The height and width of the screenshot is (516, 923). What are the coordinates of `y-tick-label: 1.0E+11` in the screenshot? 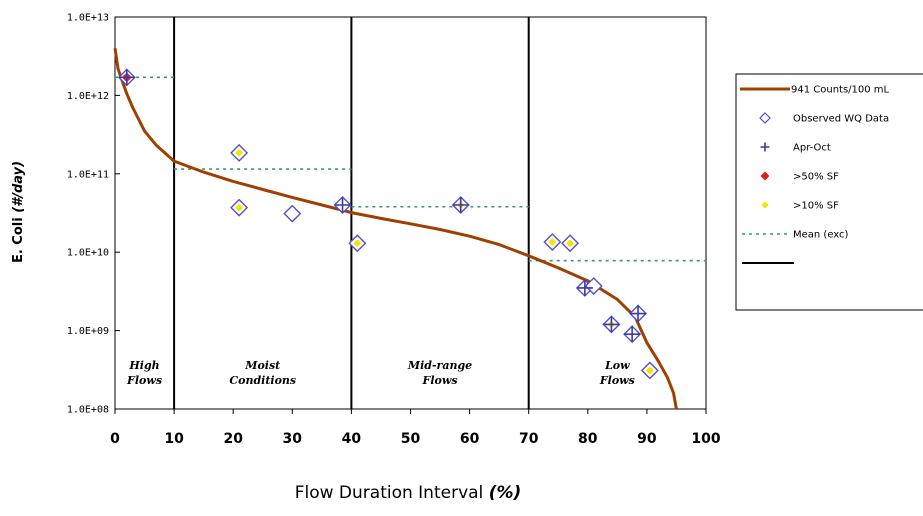 It's located at (88, 174).